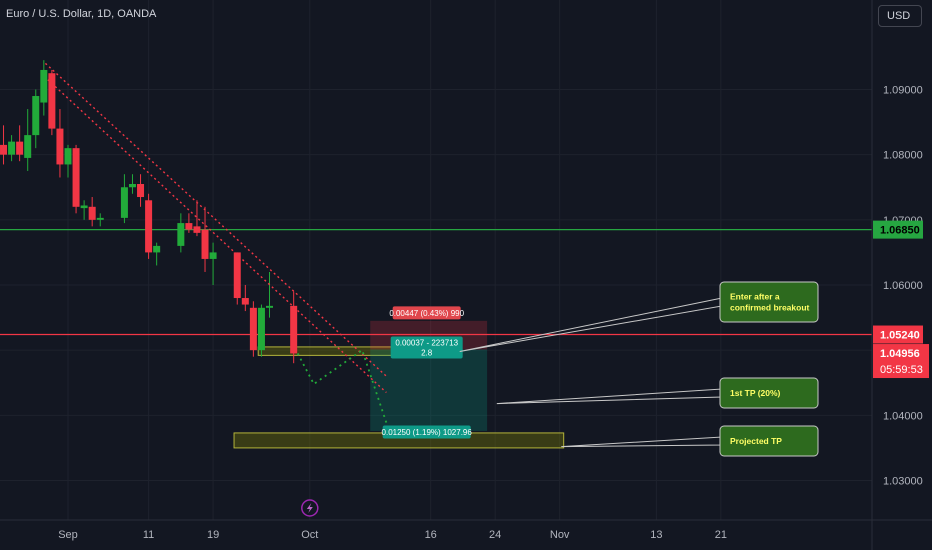 The height and width of the screenshot is (550, 932). What do you see at coordinates (755, 297) in the screenshot?
I see `annotation-text: Enter after a` at bounding box center [755, 297].